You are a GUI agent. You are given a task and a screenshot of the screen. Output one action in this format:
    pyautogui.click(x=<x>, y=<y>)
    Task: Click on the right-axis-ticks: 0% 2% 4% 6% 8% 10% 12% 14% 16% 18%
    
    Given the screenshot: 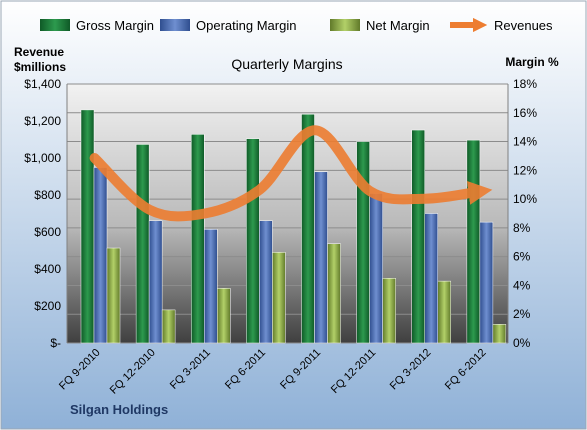 What is the action you would take?
    pyautogui.click(x=525, y=213)
    